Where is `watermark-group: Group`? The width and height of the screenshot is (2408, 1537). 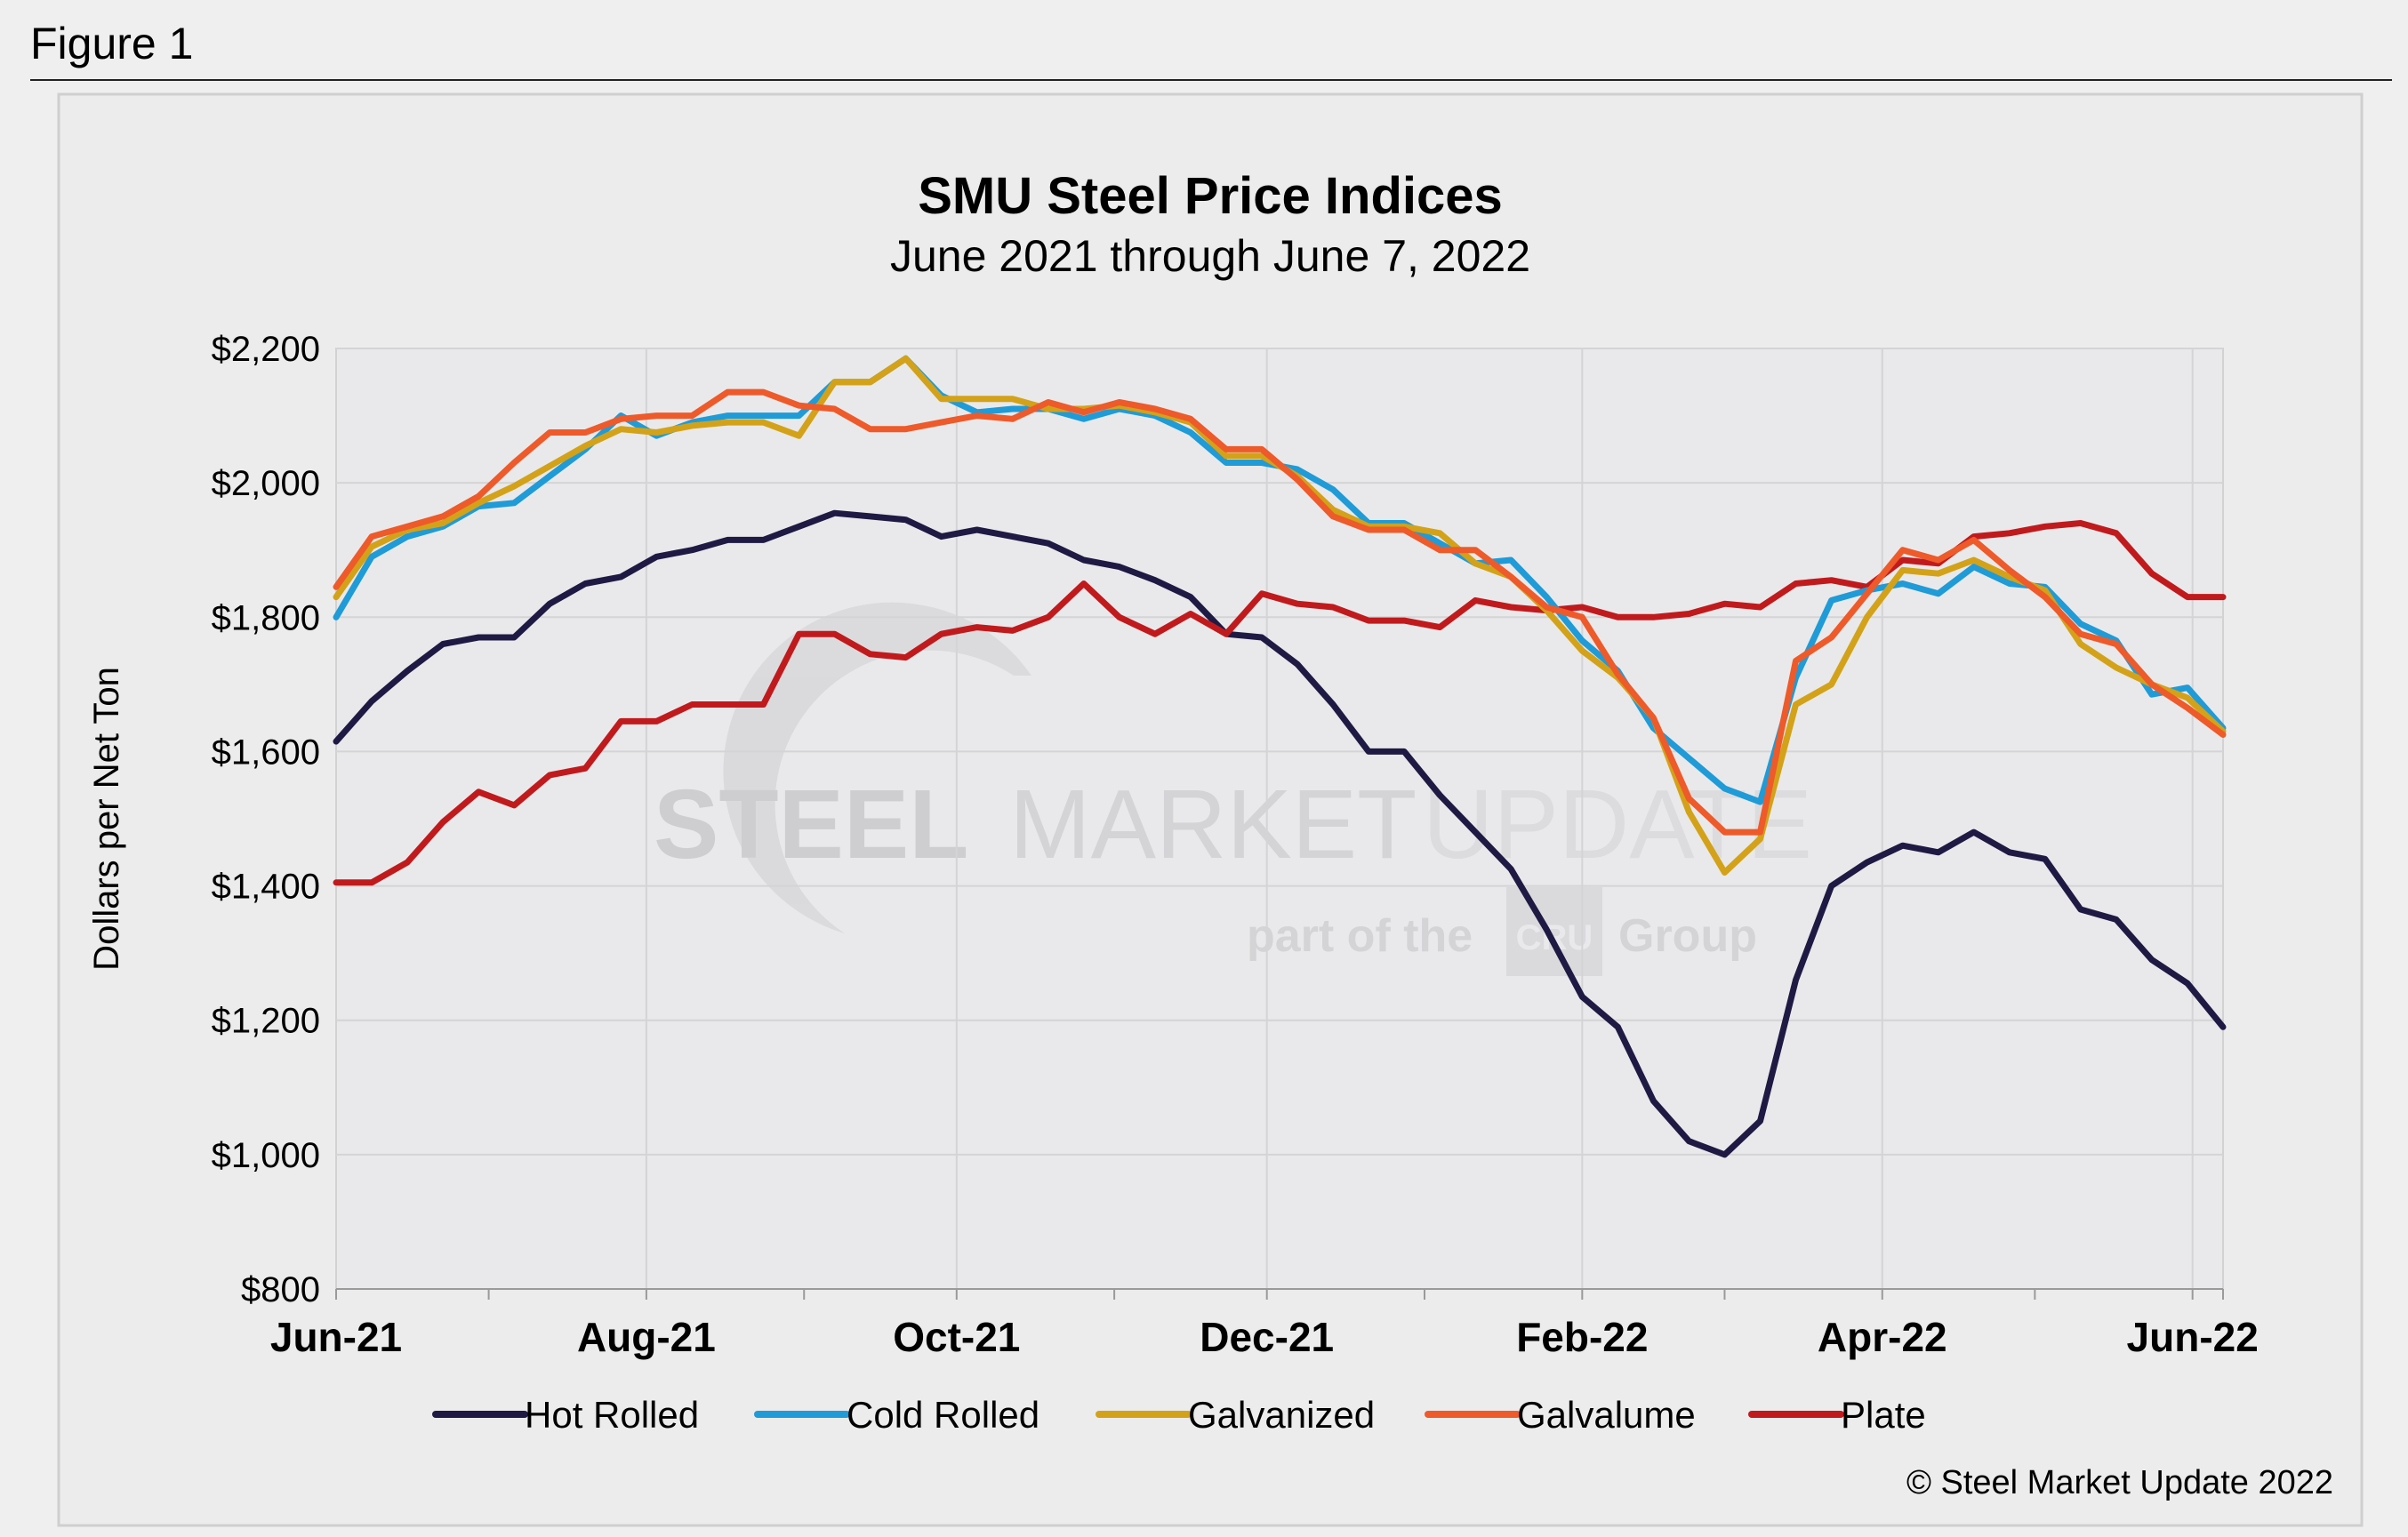 watermark-group: Group is located at coordinates (1688, 936).